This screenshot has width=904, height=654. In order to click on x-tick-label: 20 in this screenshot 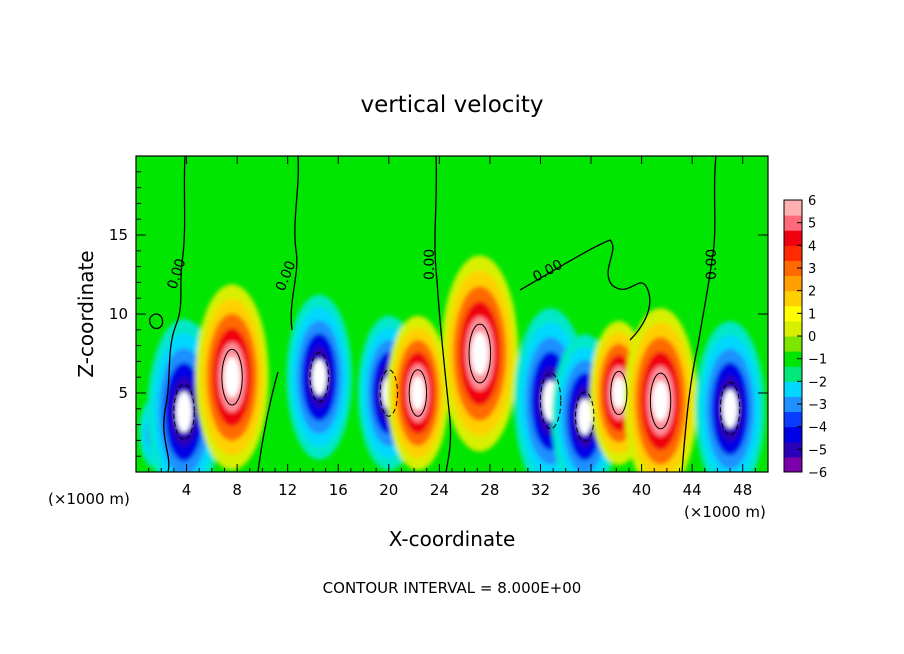, I will do `click(388, 490)`.